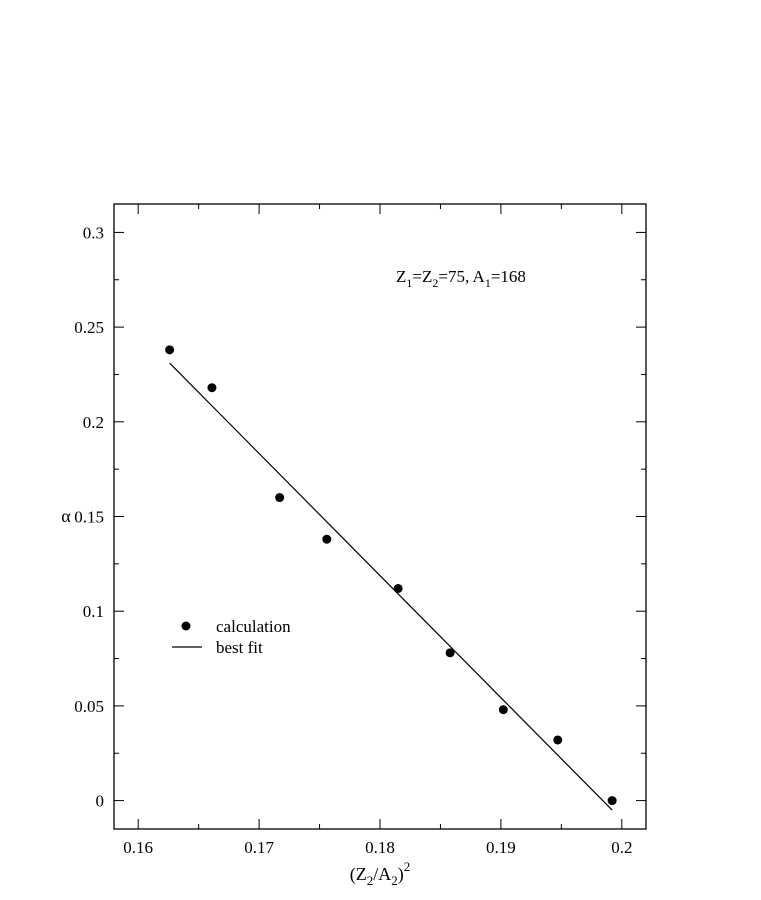 The image size is (761, 900). I want to click on y-tick-label: 0.1, so click(93, 611).